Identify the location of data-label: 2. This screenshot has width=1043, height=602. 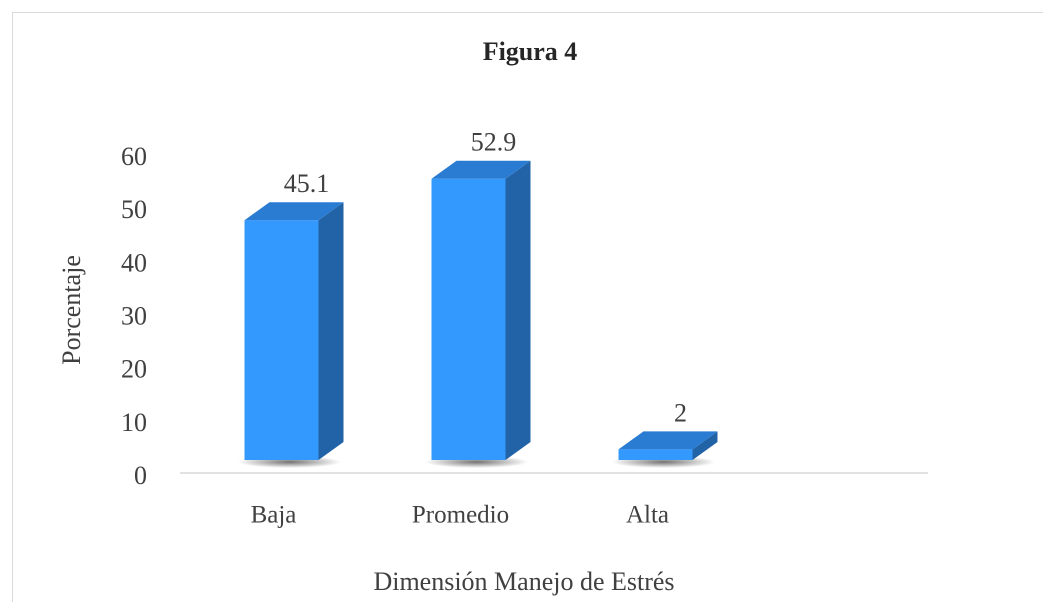
(680, 412).